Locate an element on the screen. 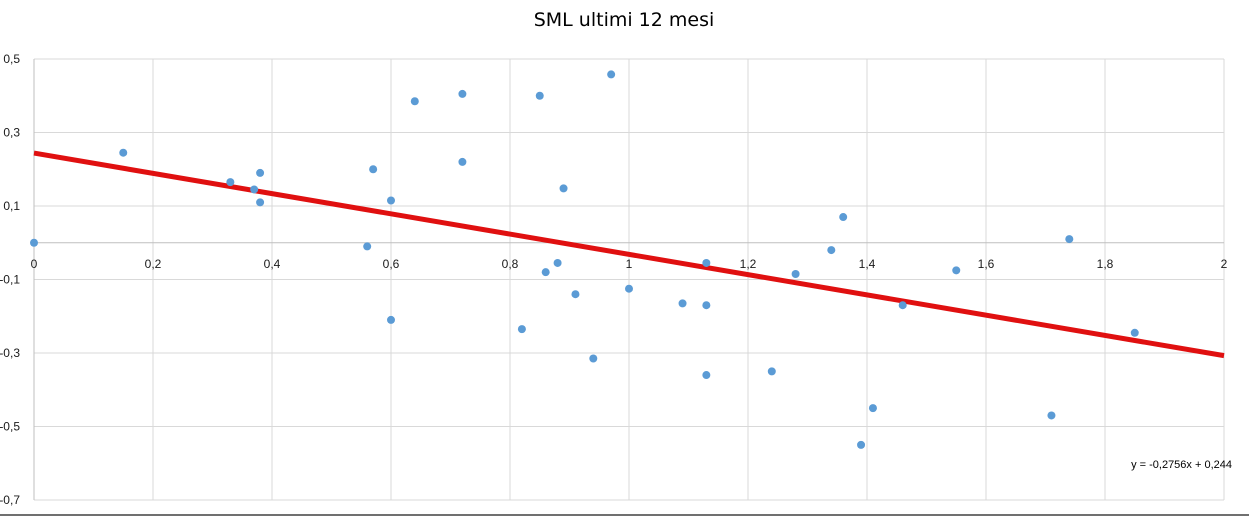  x-axis-tick-labels: 0 0,2 0,4 0,6 0,8 1 1,2 1,4 1,6 1,8 2 is located at coordinates (629, 264).